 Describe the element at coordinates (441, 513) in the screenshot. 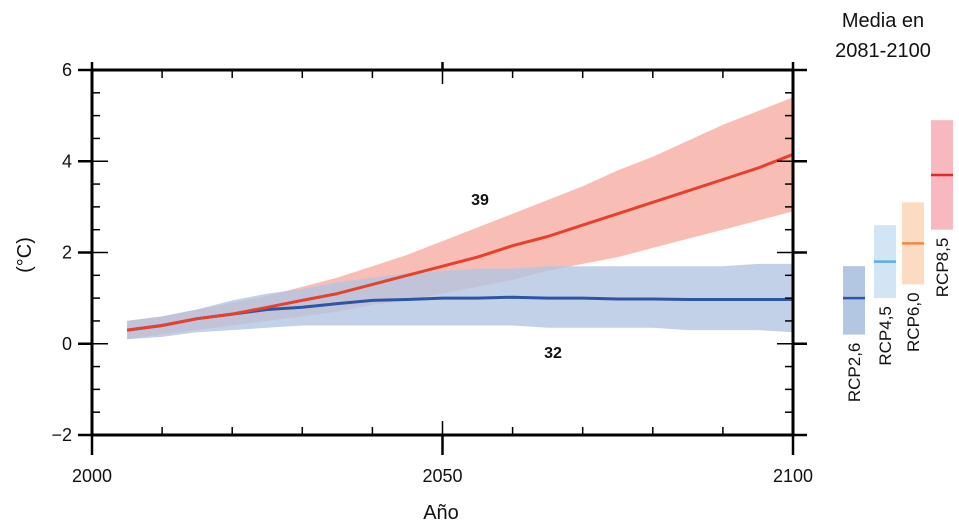

I see `x-axis-label: Año` at that location.